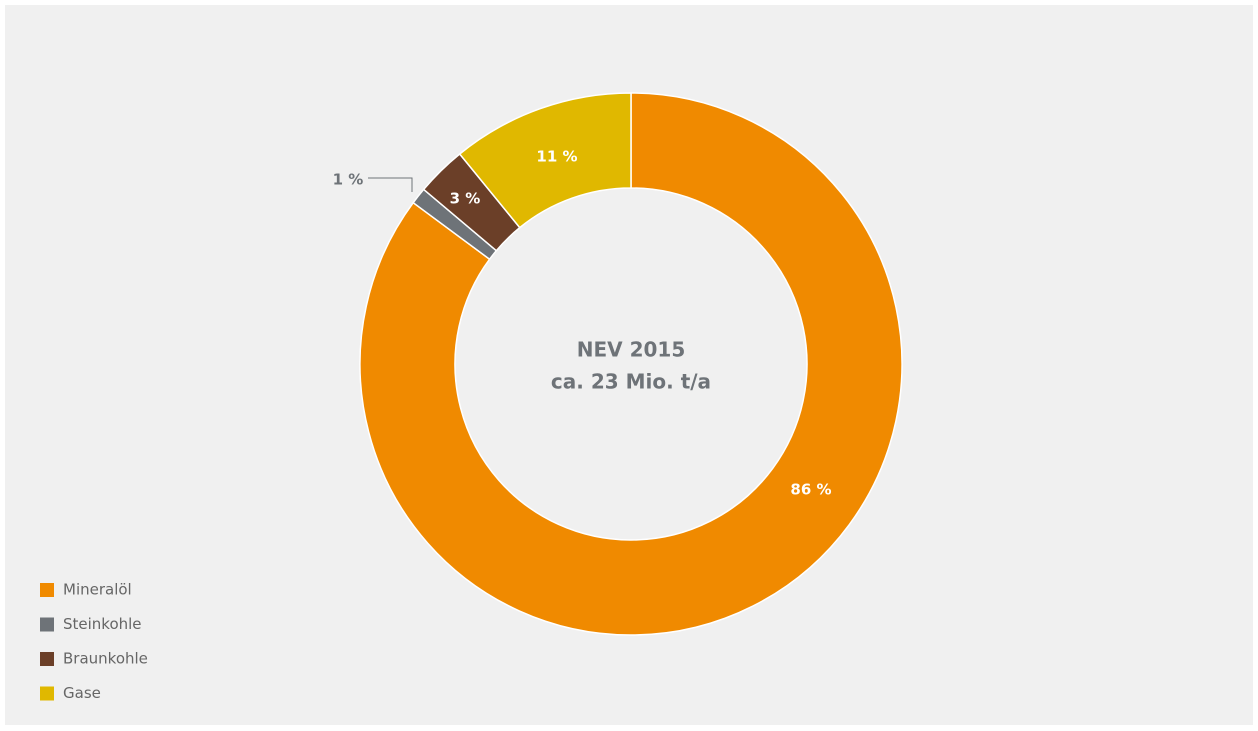 The width and height of the screenshot is (1258, 731). What do you see at coordinates (105, 659) in the screenshot?
I see `legend-label: Braunkohle` at bounding box center [105, 659].